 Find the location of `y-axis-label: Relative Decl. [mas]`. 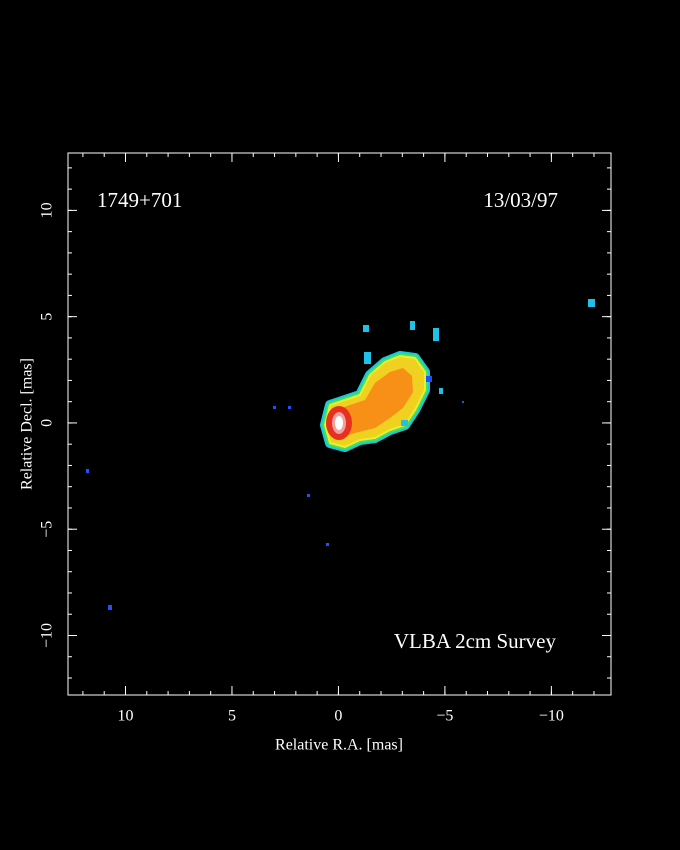

y-axis-label: Relative Decl. [mas] is located at coordinates (27, 424).